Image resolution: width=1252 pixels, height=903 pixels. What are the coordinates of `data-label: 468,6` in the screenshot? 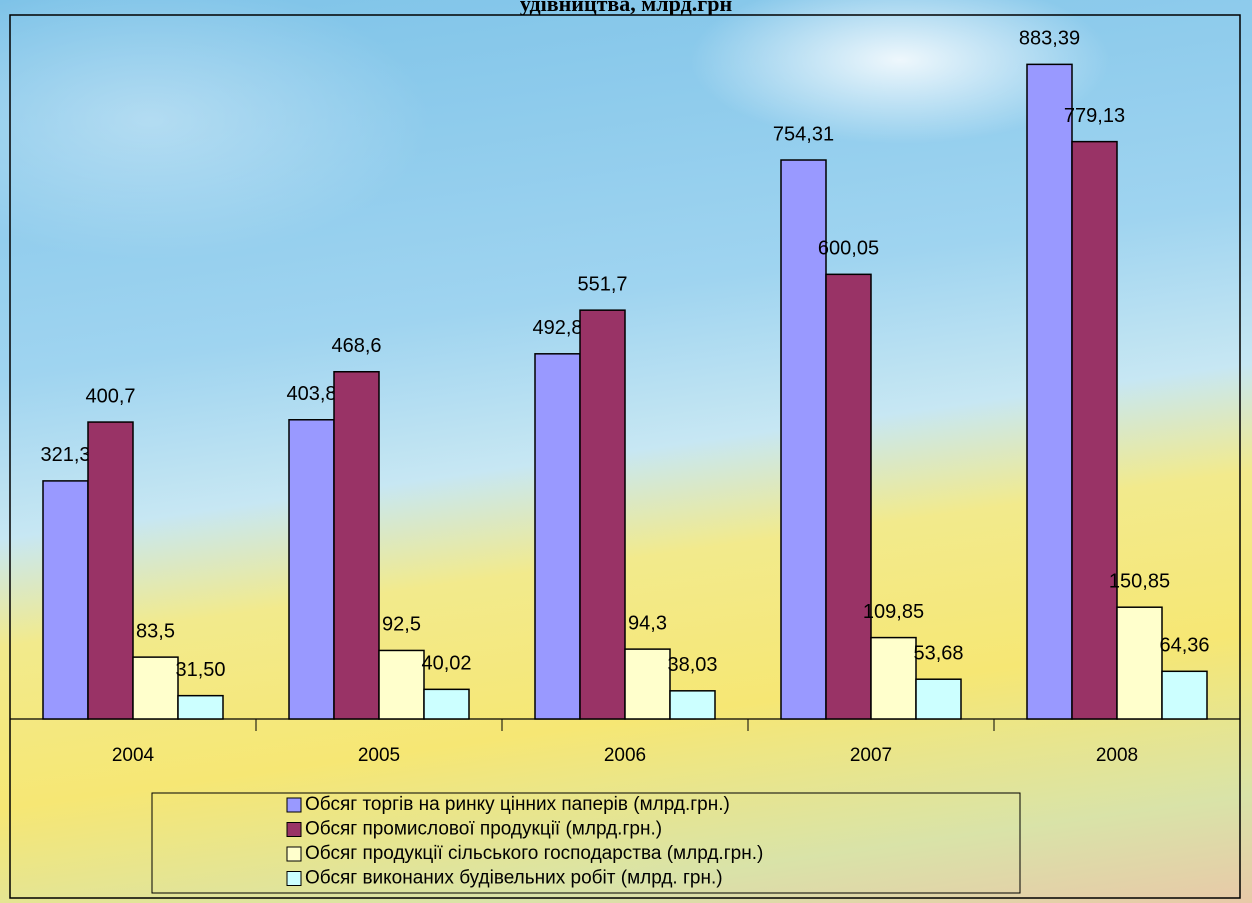 It's located at (356, 346).